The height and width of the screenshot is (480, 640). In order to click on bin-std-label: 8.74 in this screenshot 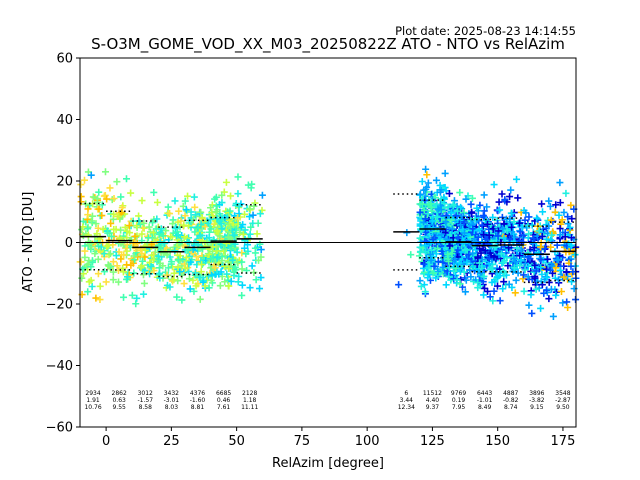, I will do `click(511, 407)`.